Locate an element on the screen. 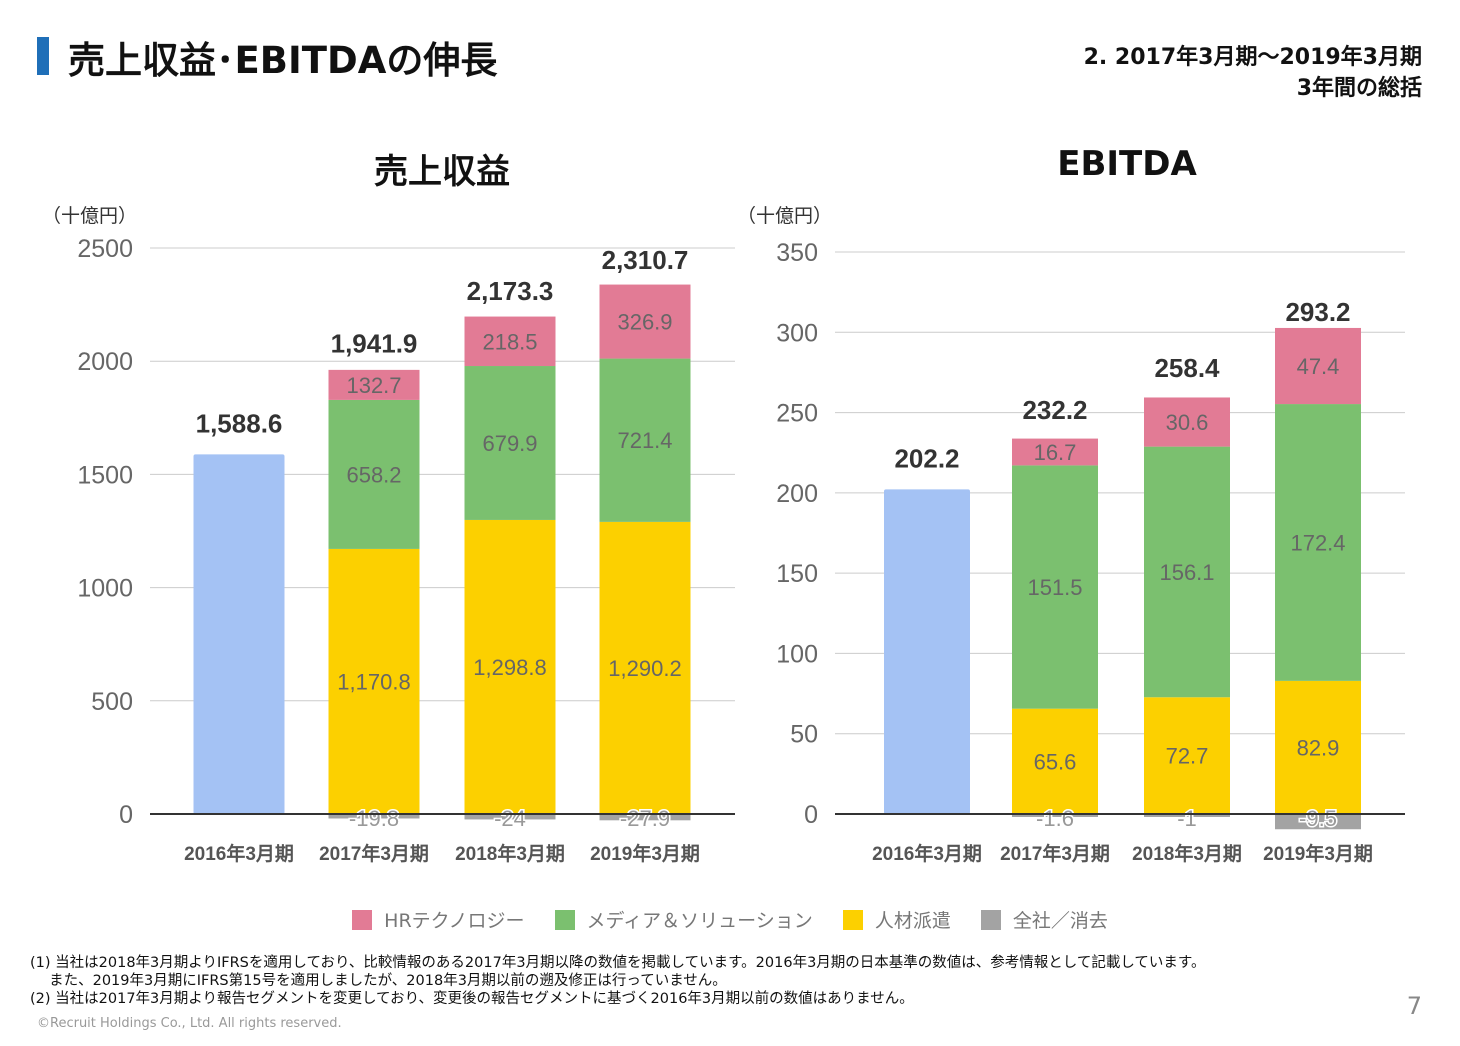  y-tick-label: 200 is located at coordinates (797, 494).